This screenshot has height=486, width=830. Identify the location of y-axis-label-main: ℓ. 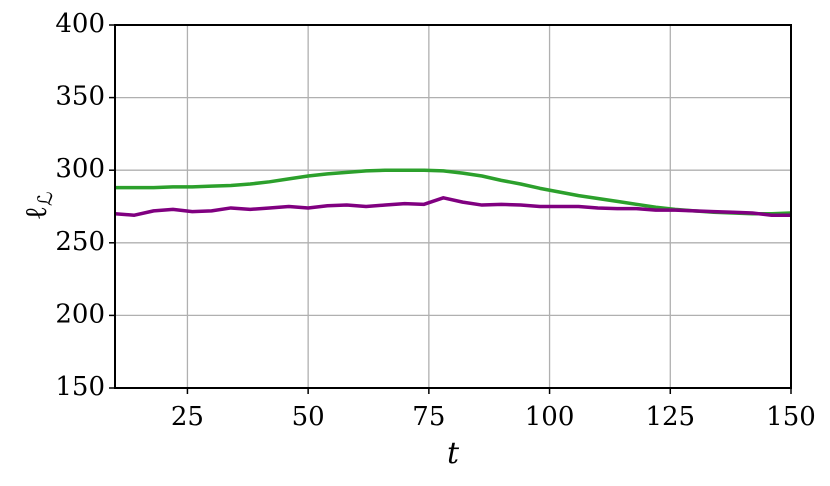
(36, 213).